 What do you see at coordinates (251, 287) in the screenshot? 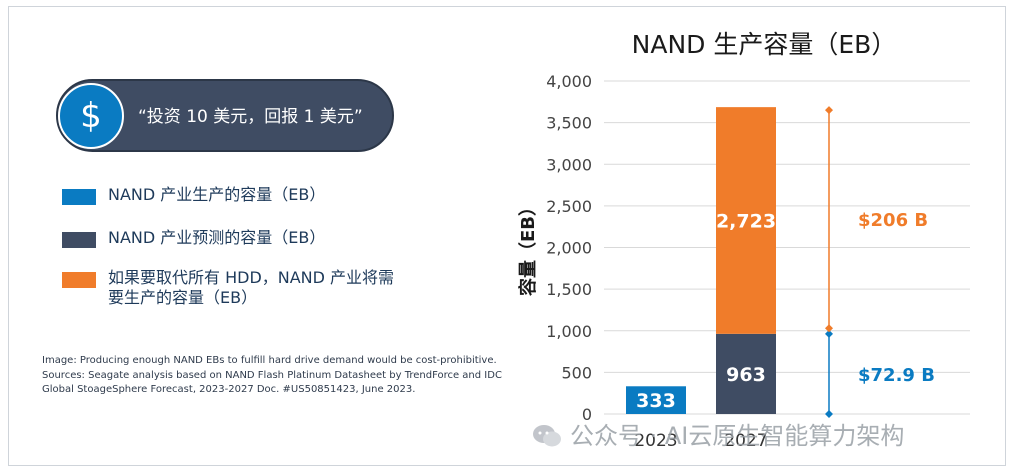
I see `legend-label-required: 如果要取代所有 HDD，NAND 产业将需要生产的容量（EB）` at bounding box center [251, 287].